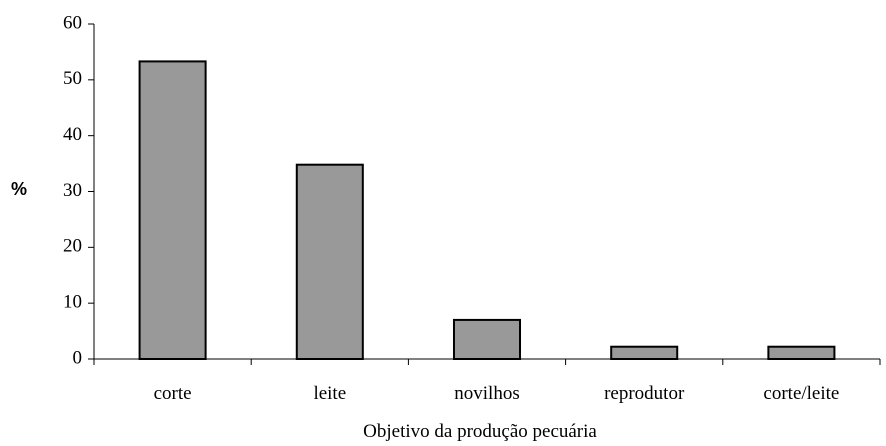 Image resolution: width=886 pixels, height=446 pixels. I want to click on y-ticks: 0 10 20 30 40 50 60, so click(78, 190).